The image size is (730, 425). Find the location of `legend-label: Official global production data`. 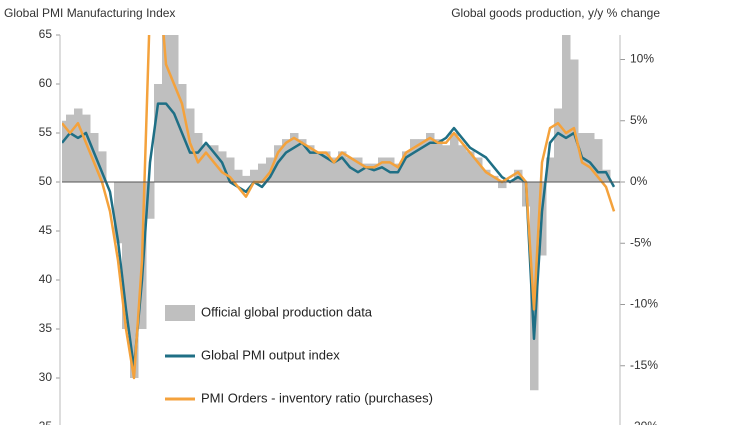

legend-label: Official global production data is located at coordinates (287, 311).